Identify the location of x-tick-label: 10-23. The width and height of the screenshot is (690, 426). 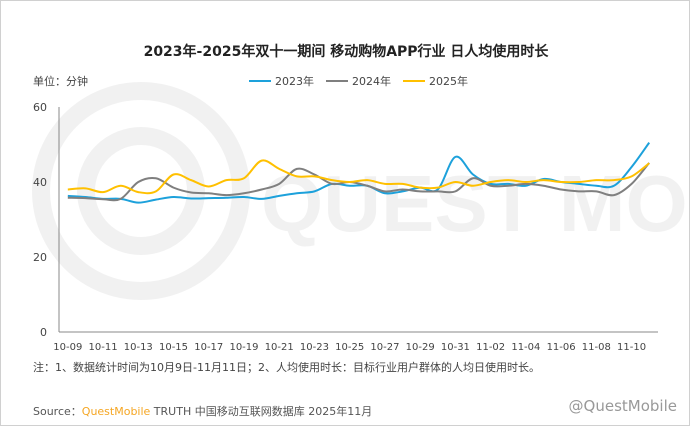
(314, 347).